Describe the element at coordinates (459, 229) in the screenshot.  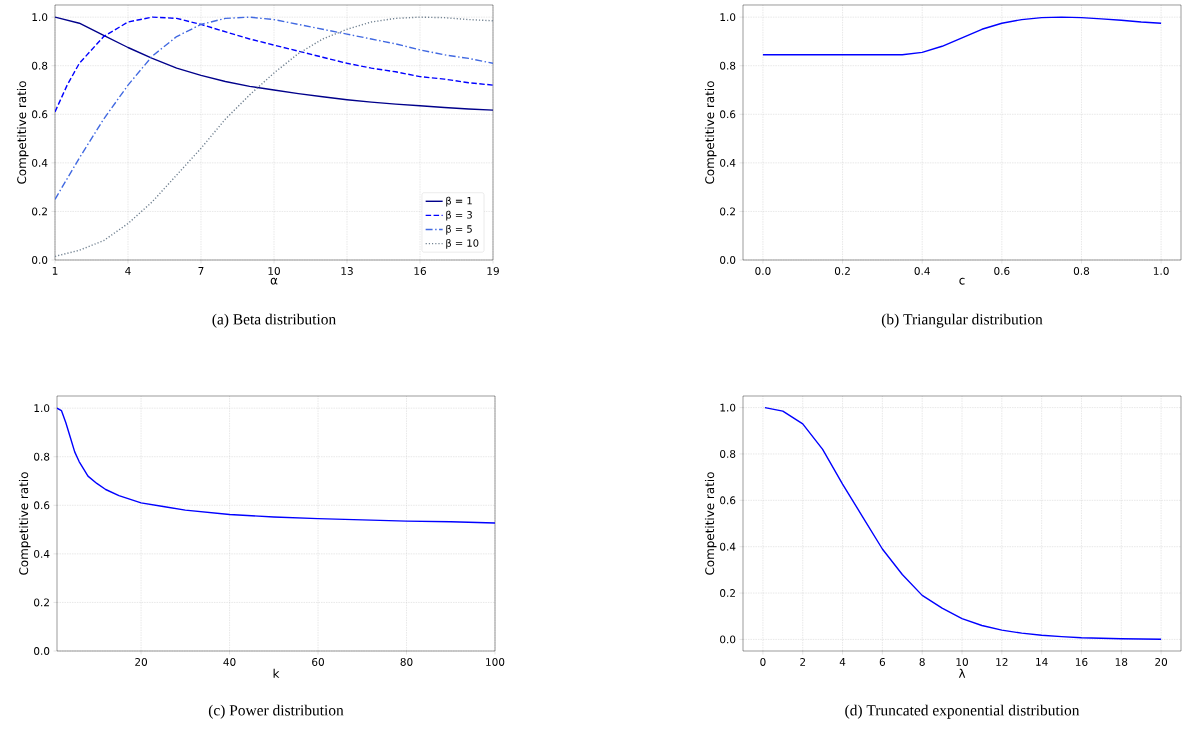
I see `legend-label: β = 5` at that location.